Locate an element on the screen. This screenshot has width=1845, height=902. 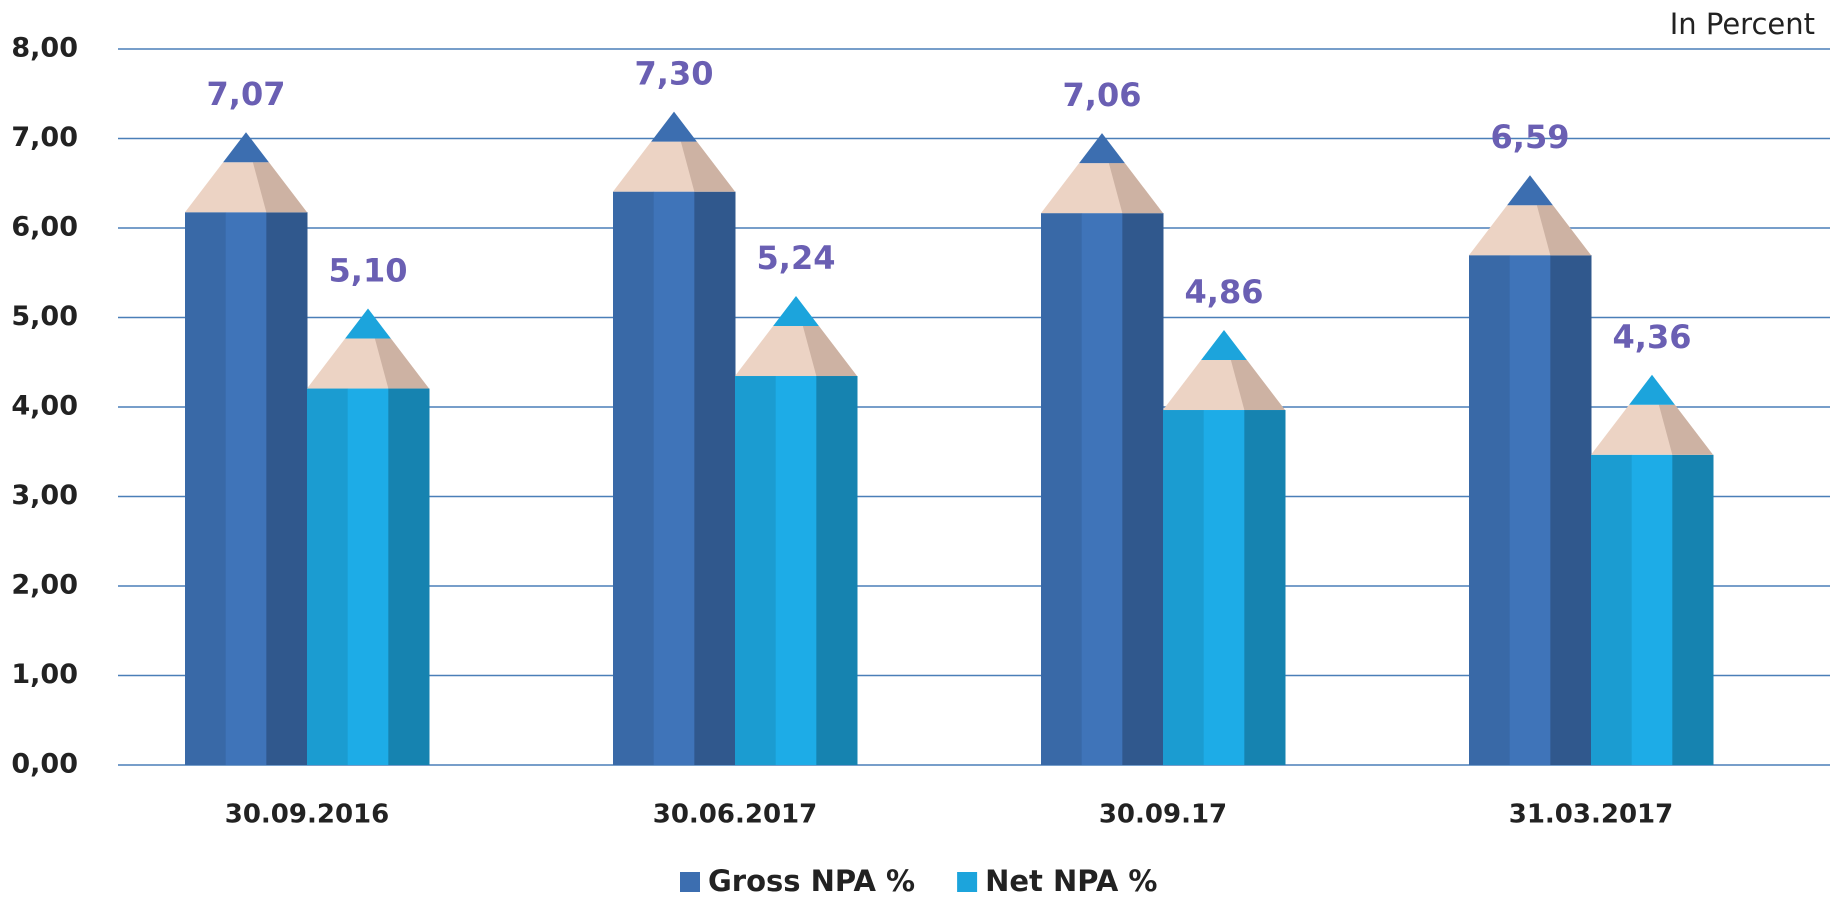
value-label: 7,30 is located at coordinates (674, 74).